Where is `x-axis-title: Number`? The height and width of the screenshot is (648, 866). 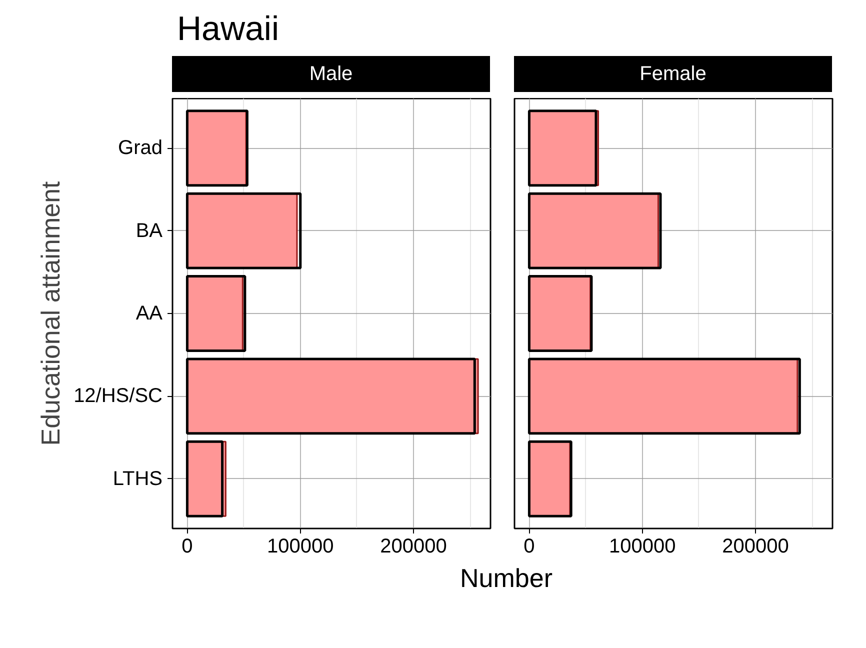
x-axis-title: Number is located at coordinates (506, 578).